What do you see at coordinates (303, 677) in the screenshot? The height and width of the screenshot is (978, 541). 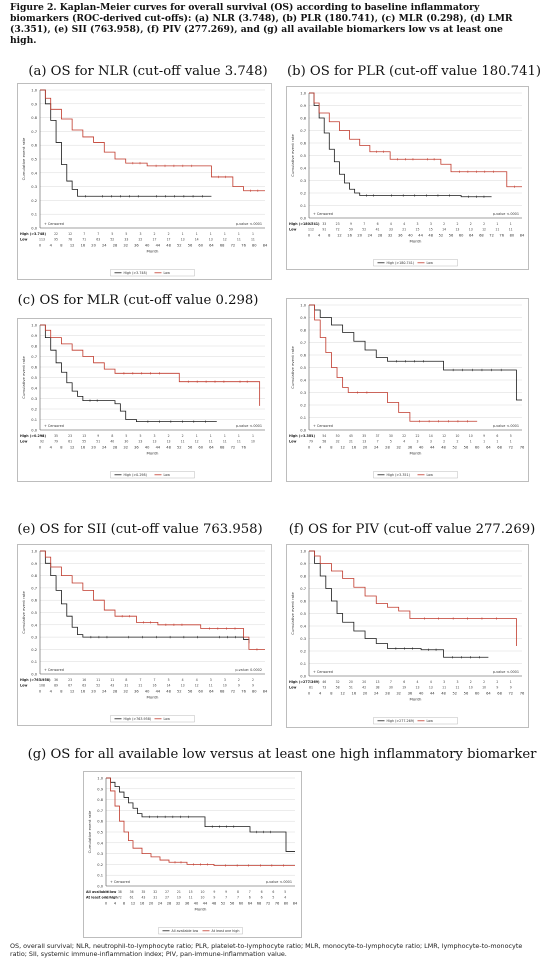 I see `y-tick-label: 0.0` at bounding box center [303, 677].